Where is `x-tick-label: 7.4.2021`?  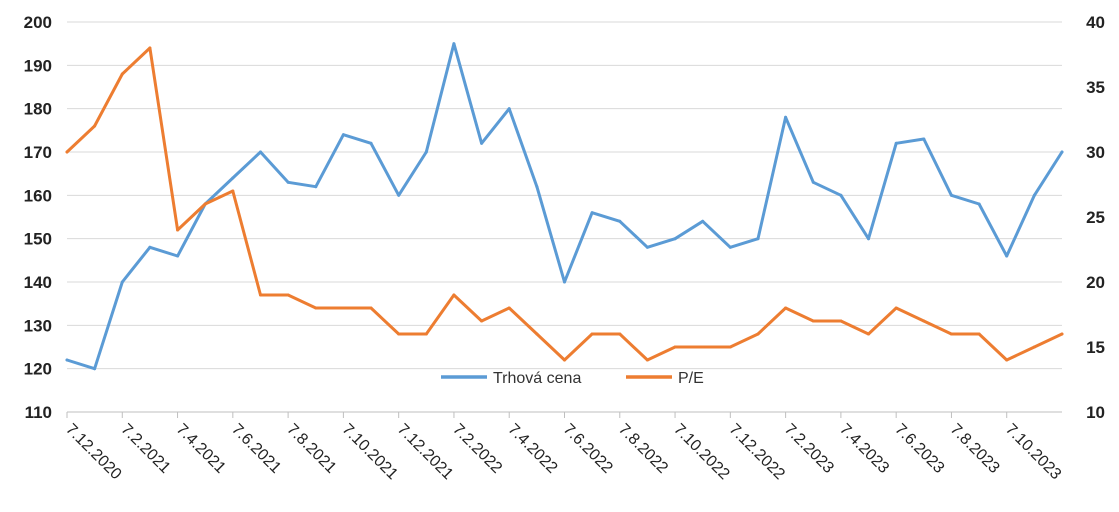 x-tick-label: 7.4.2021 is located at coordinates (201, 449).